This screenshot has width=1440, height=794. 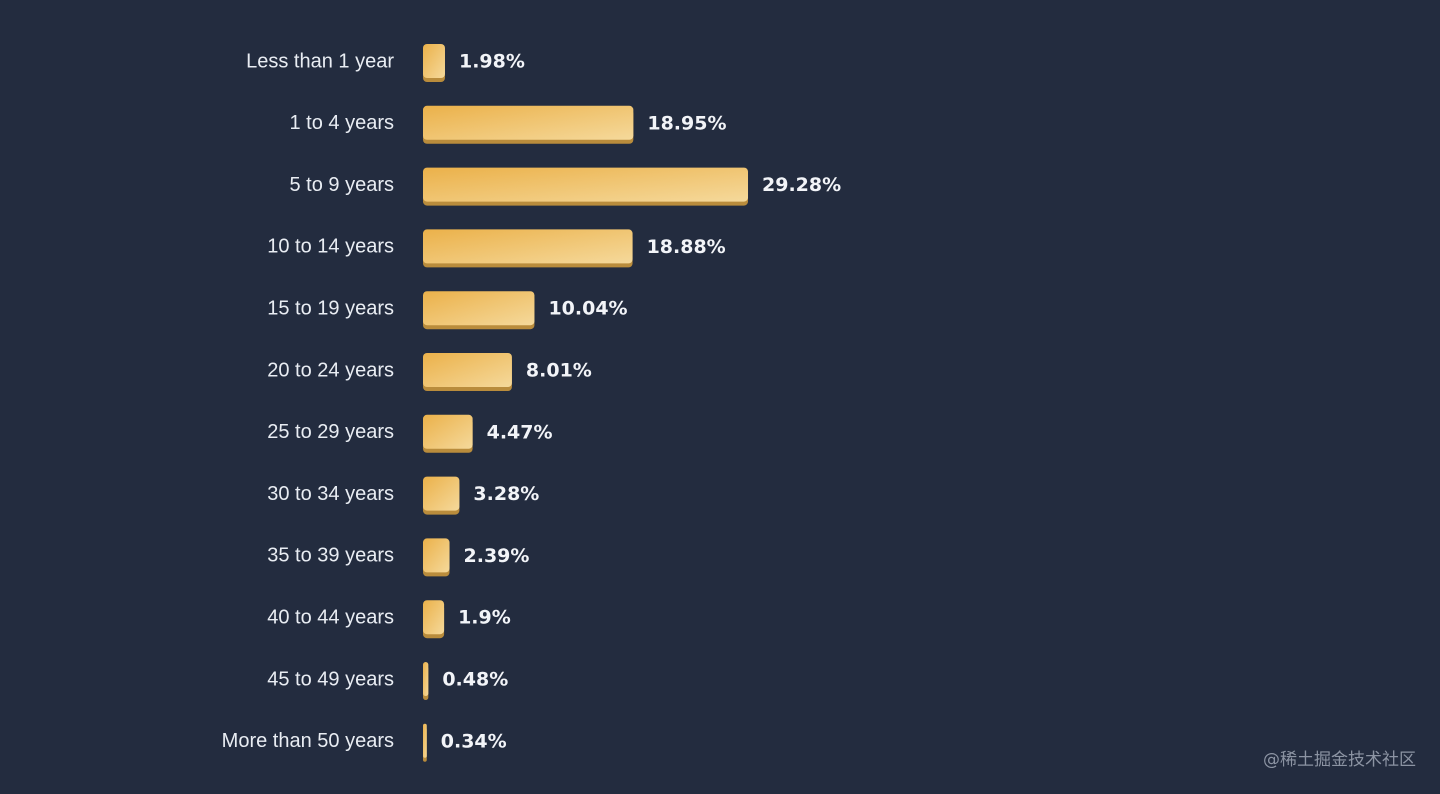 I want to click on value-label: 2.39%, so click(x=497, y=556).